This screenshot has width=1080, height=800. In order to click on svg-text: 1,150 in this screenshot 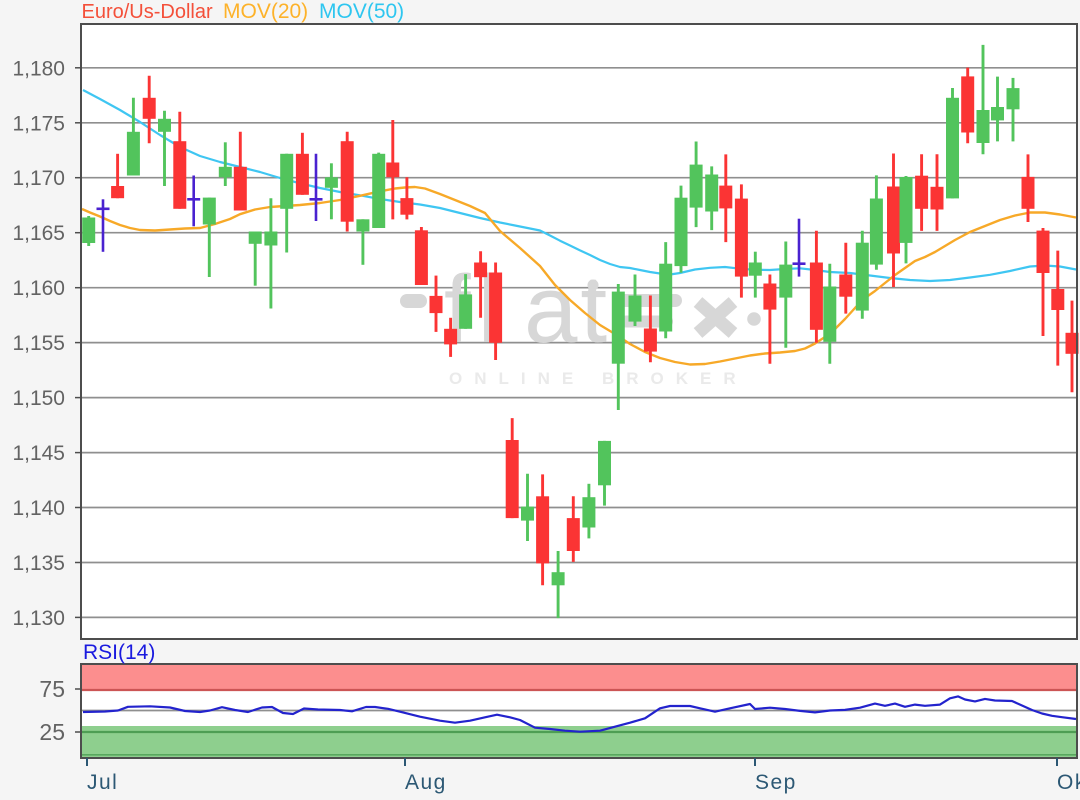, I will do `click(38, 398)`.